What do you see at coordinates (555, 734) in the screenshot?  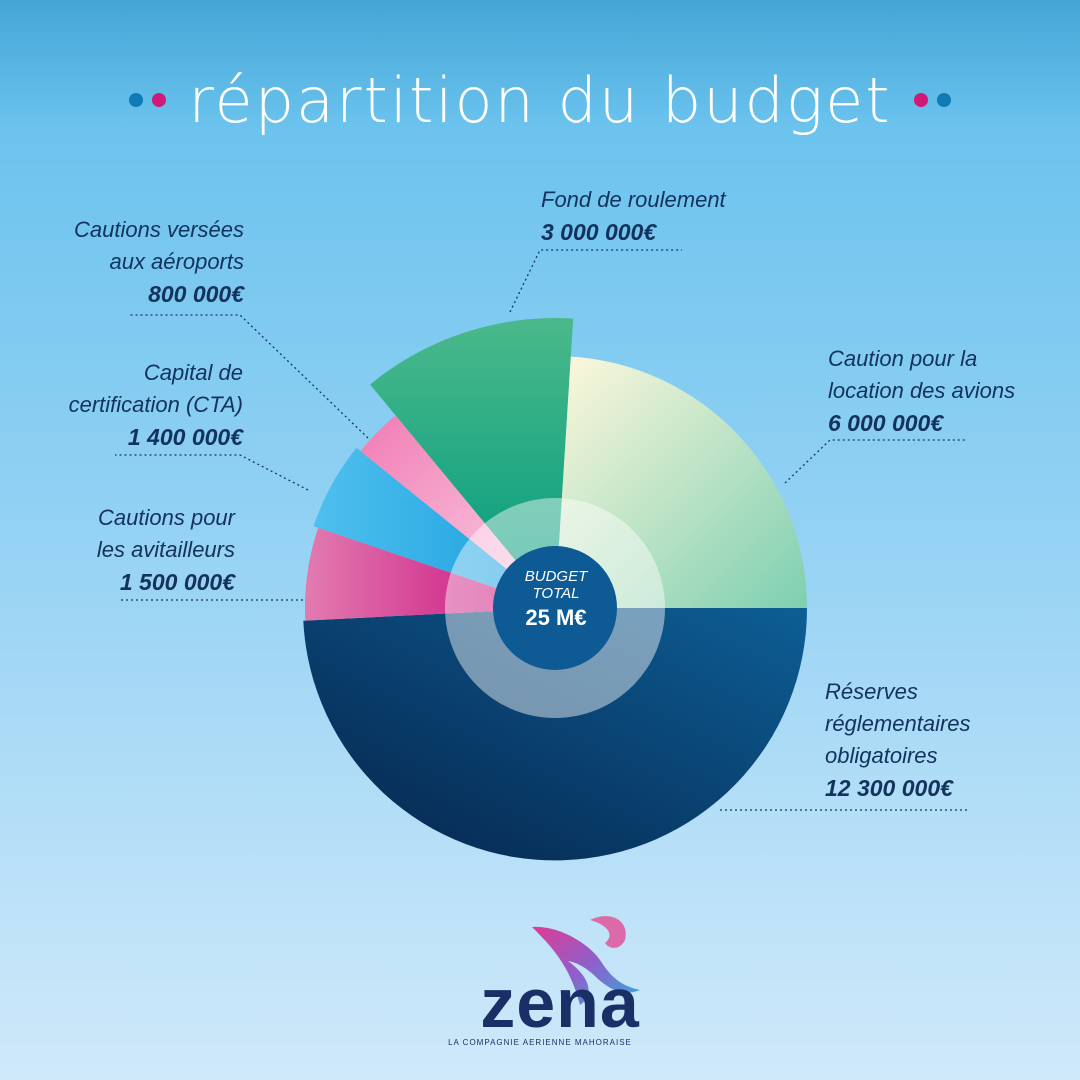 I see `slice-reserves` at bounding box center [555, 734].